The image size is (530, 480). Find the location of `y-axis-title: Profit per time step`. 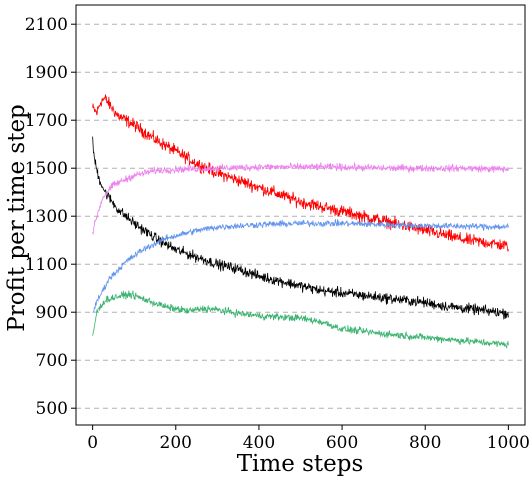

y-axis-title: Profit per time step is located at coordinates (17, 218).